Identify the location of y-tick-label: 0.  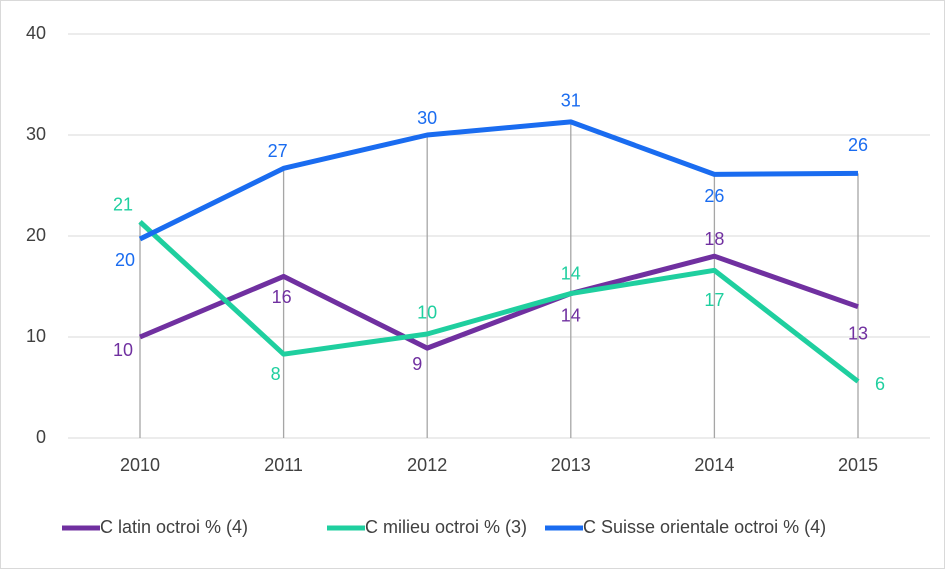
(41, 437).